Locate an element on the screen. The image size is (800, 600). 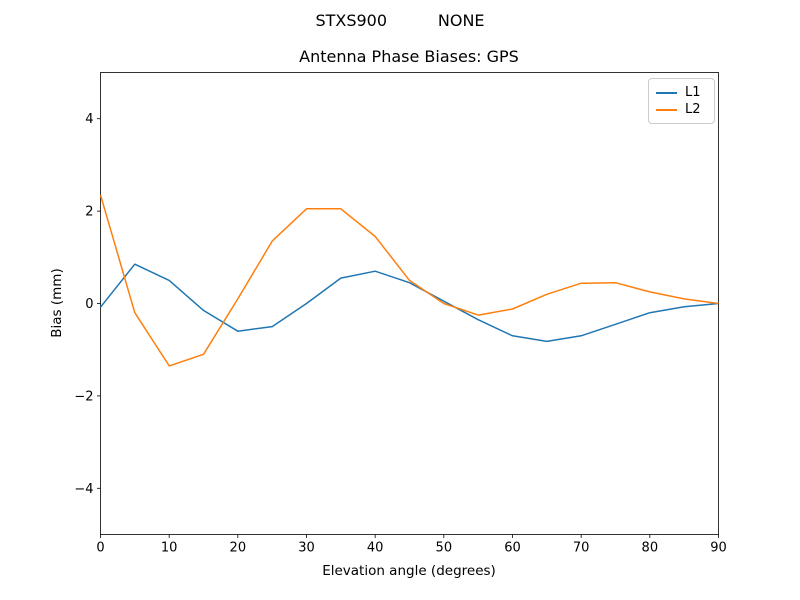
x-tick-label: 70 is located at coordinates (581, 548).